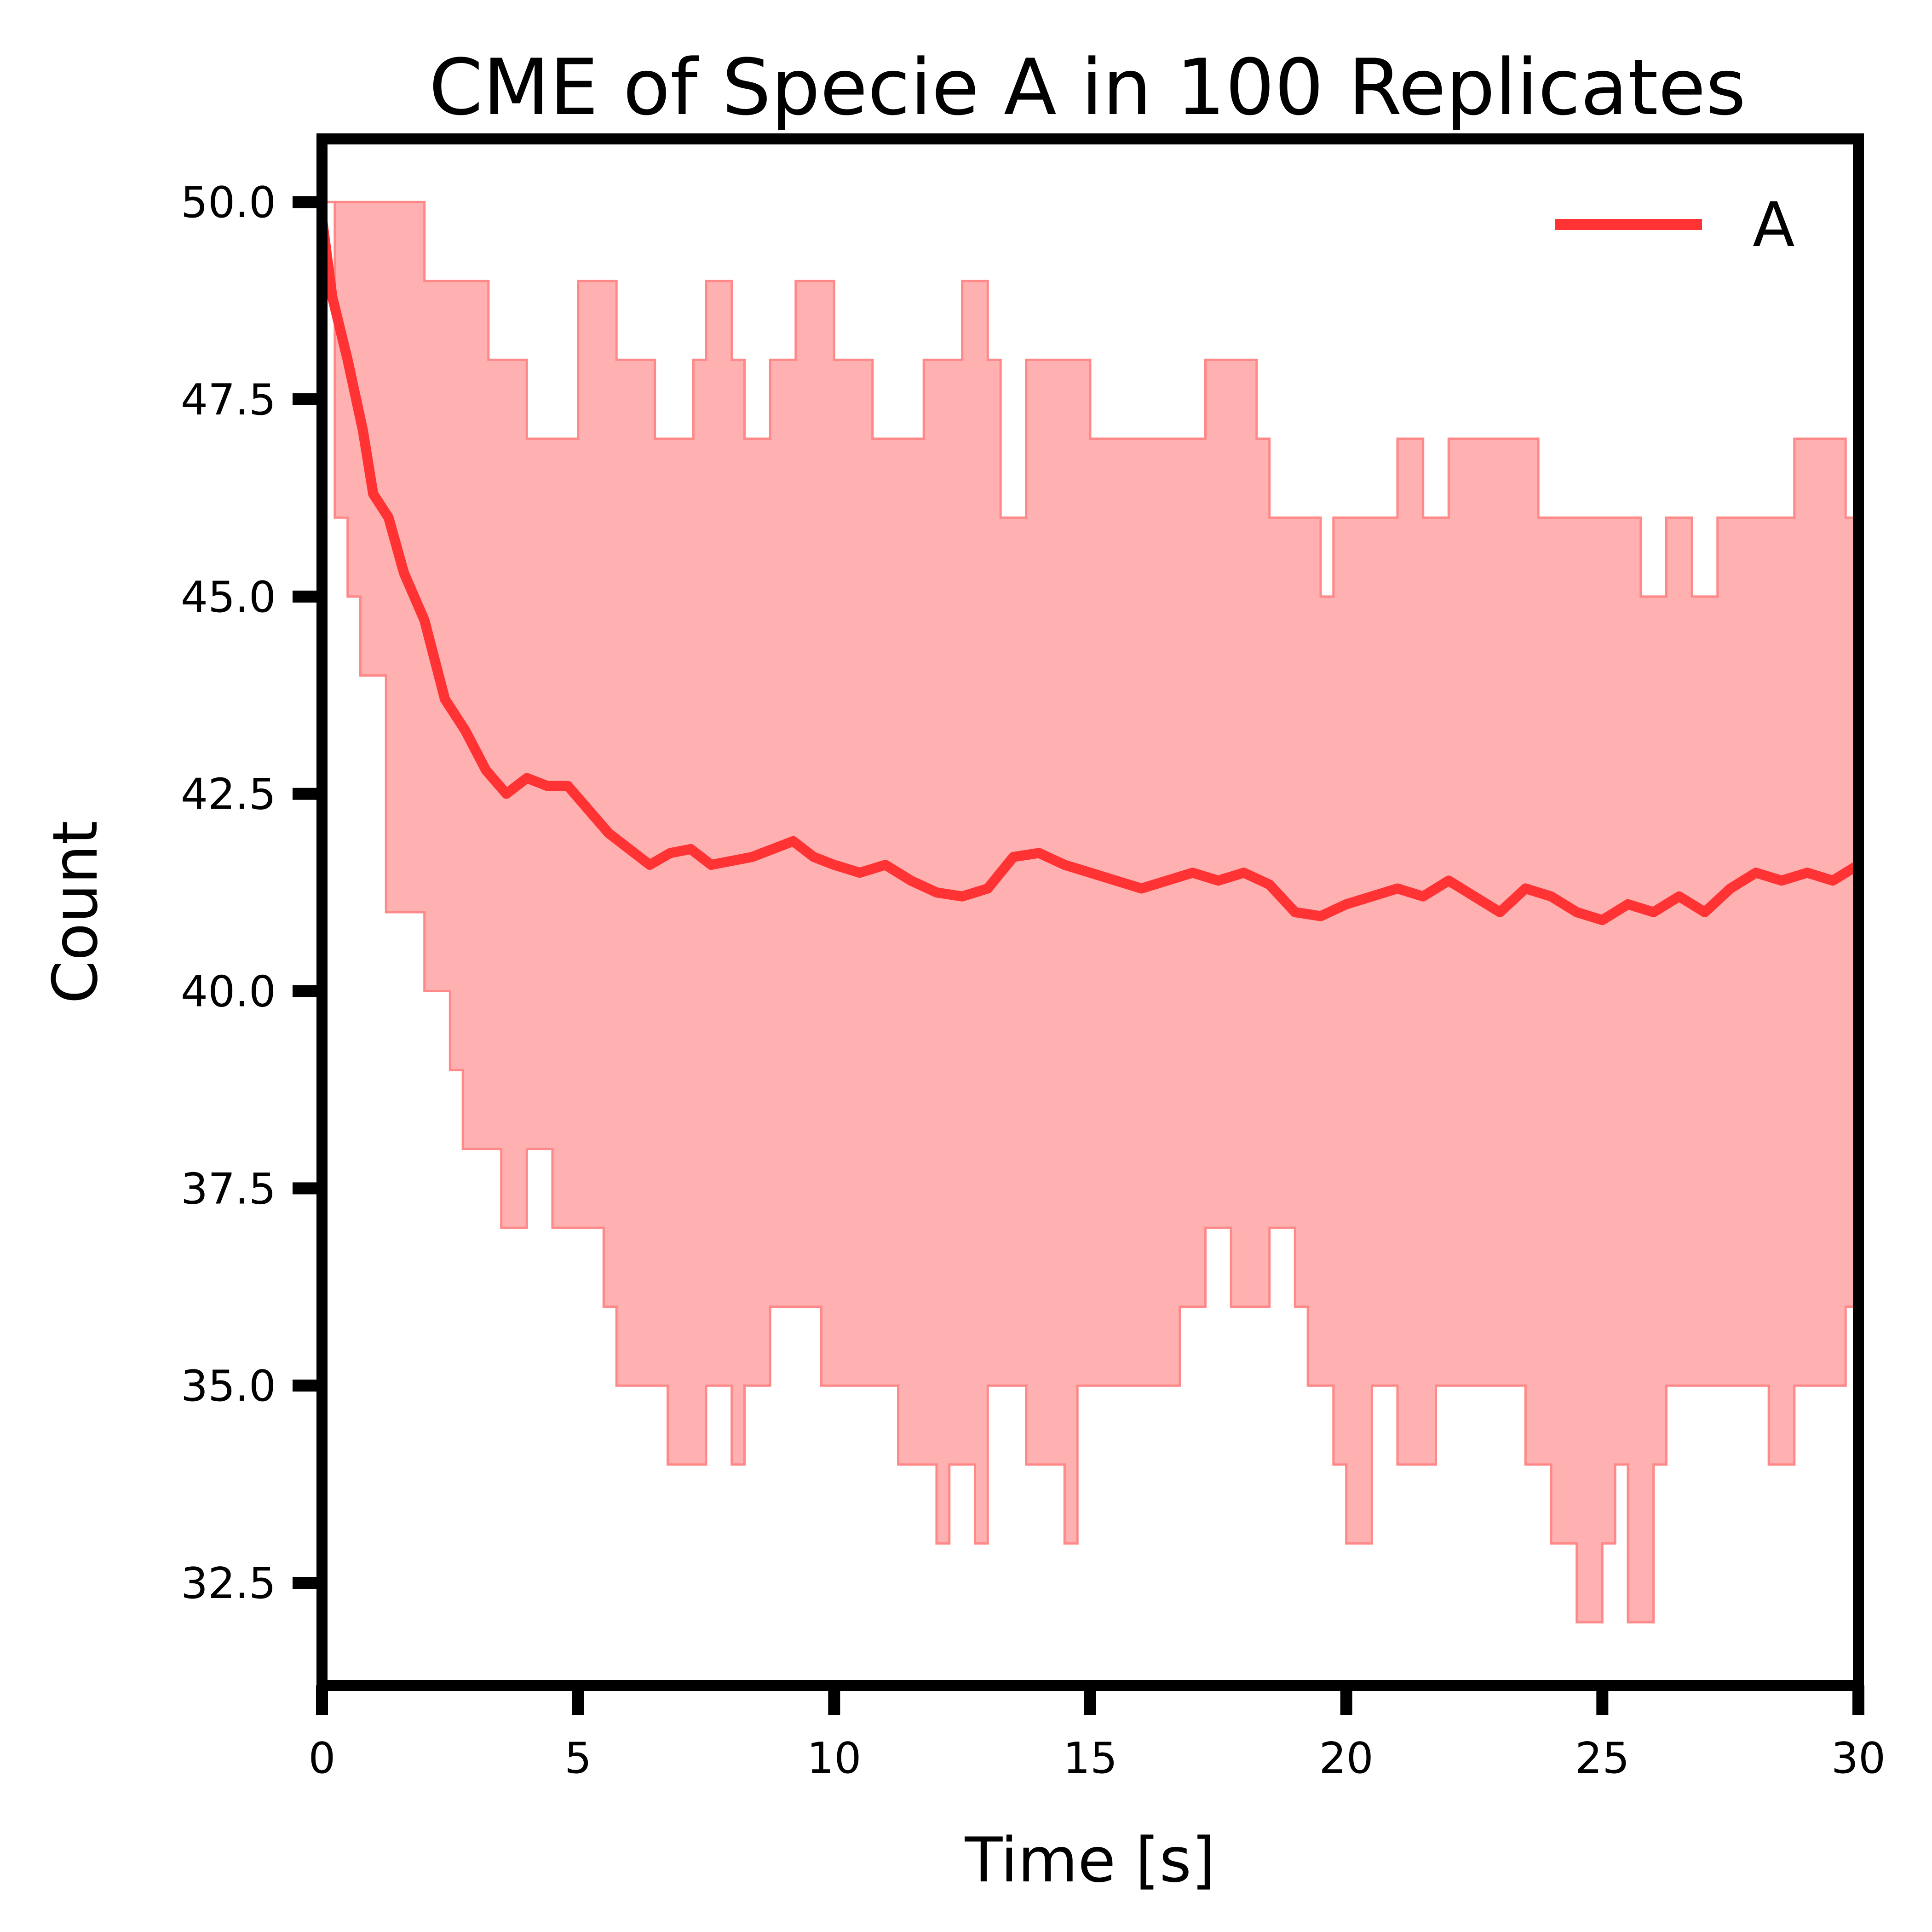 The image size is (1932, 1932). I want to click on y-tick-label: 45.0, so click(228, 597).